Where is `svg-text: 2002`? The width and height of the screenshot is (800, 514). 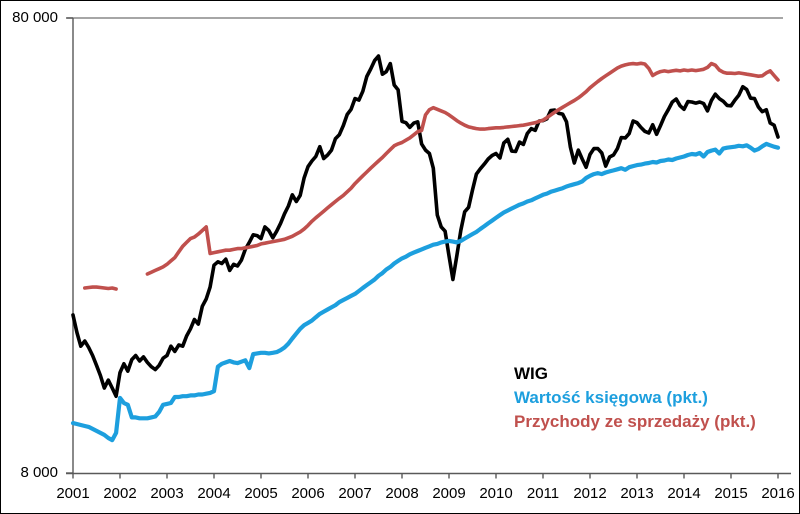
svg-text: 2002 is located at coordinates (119, 493).